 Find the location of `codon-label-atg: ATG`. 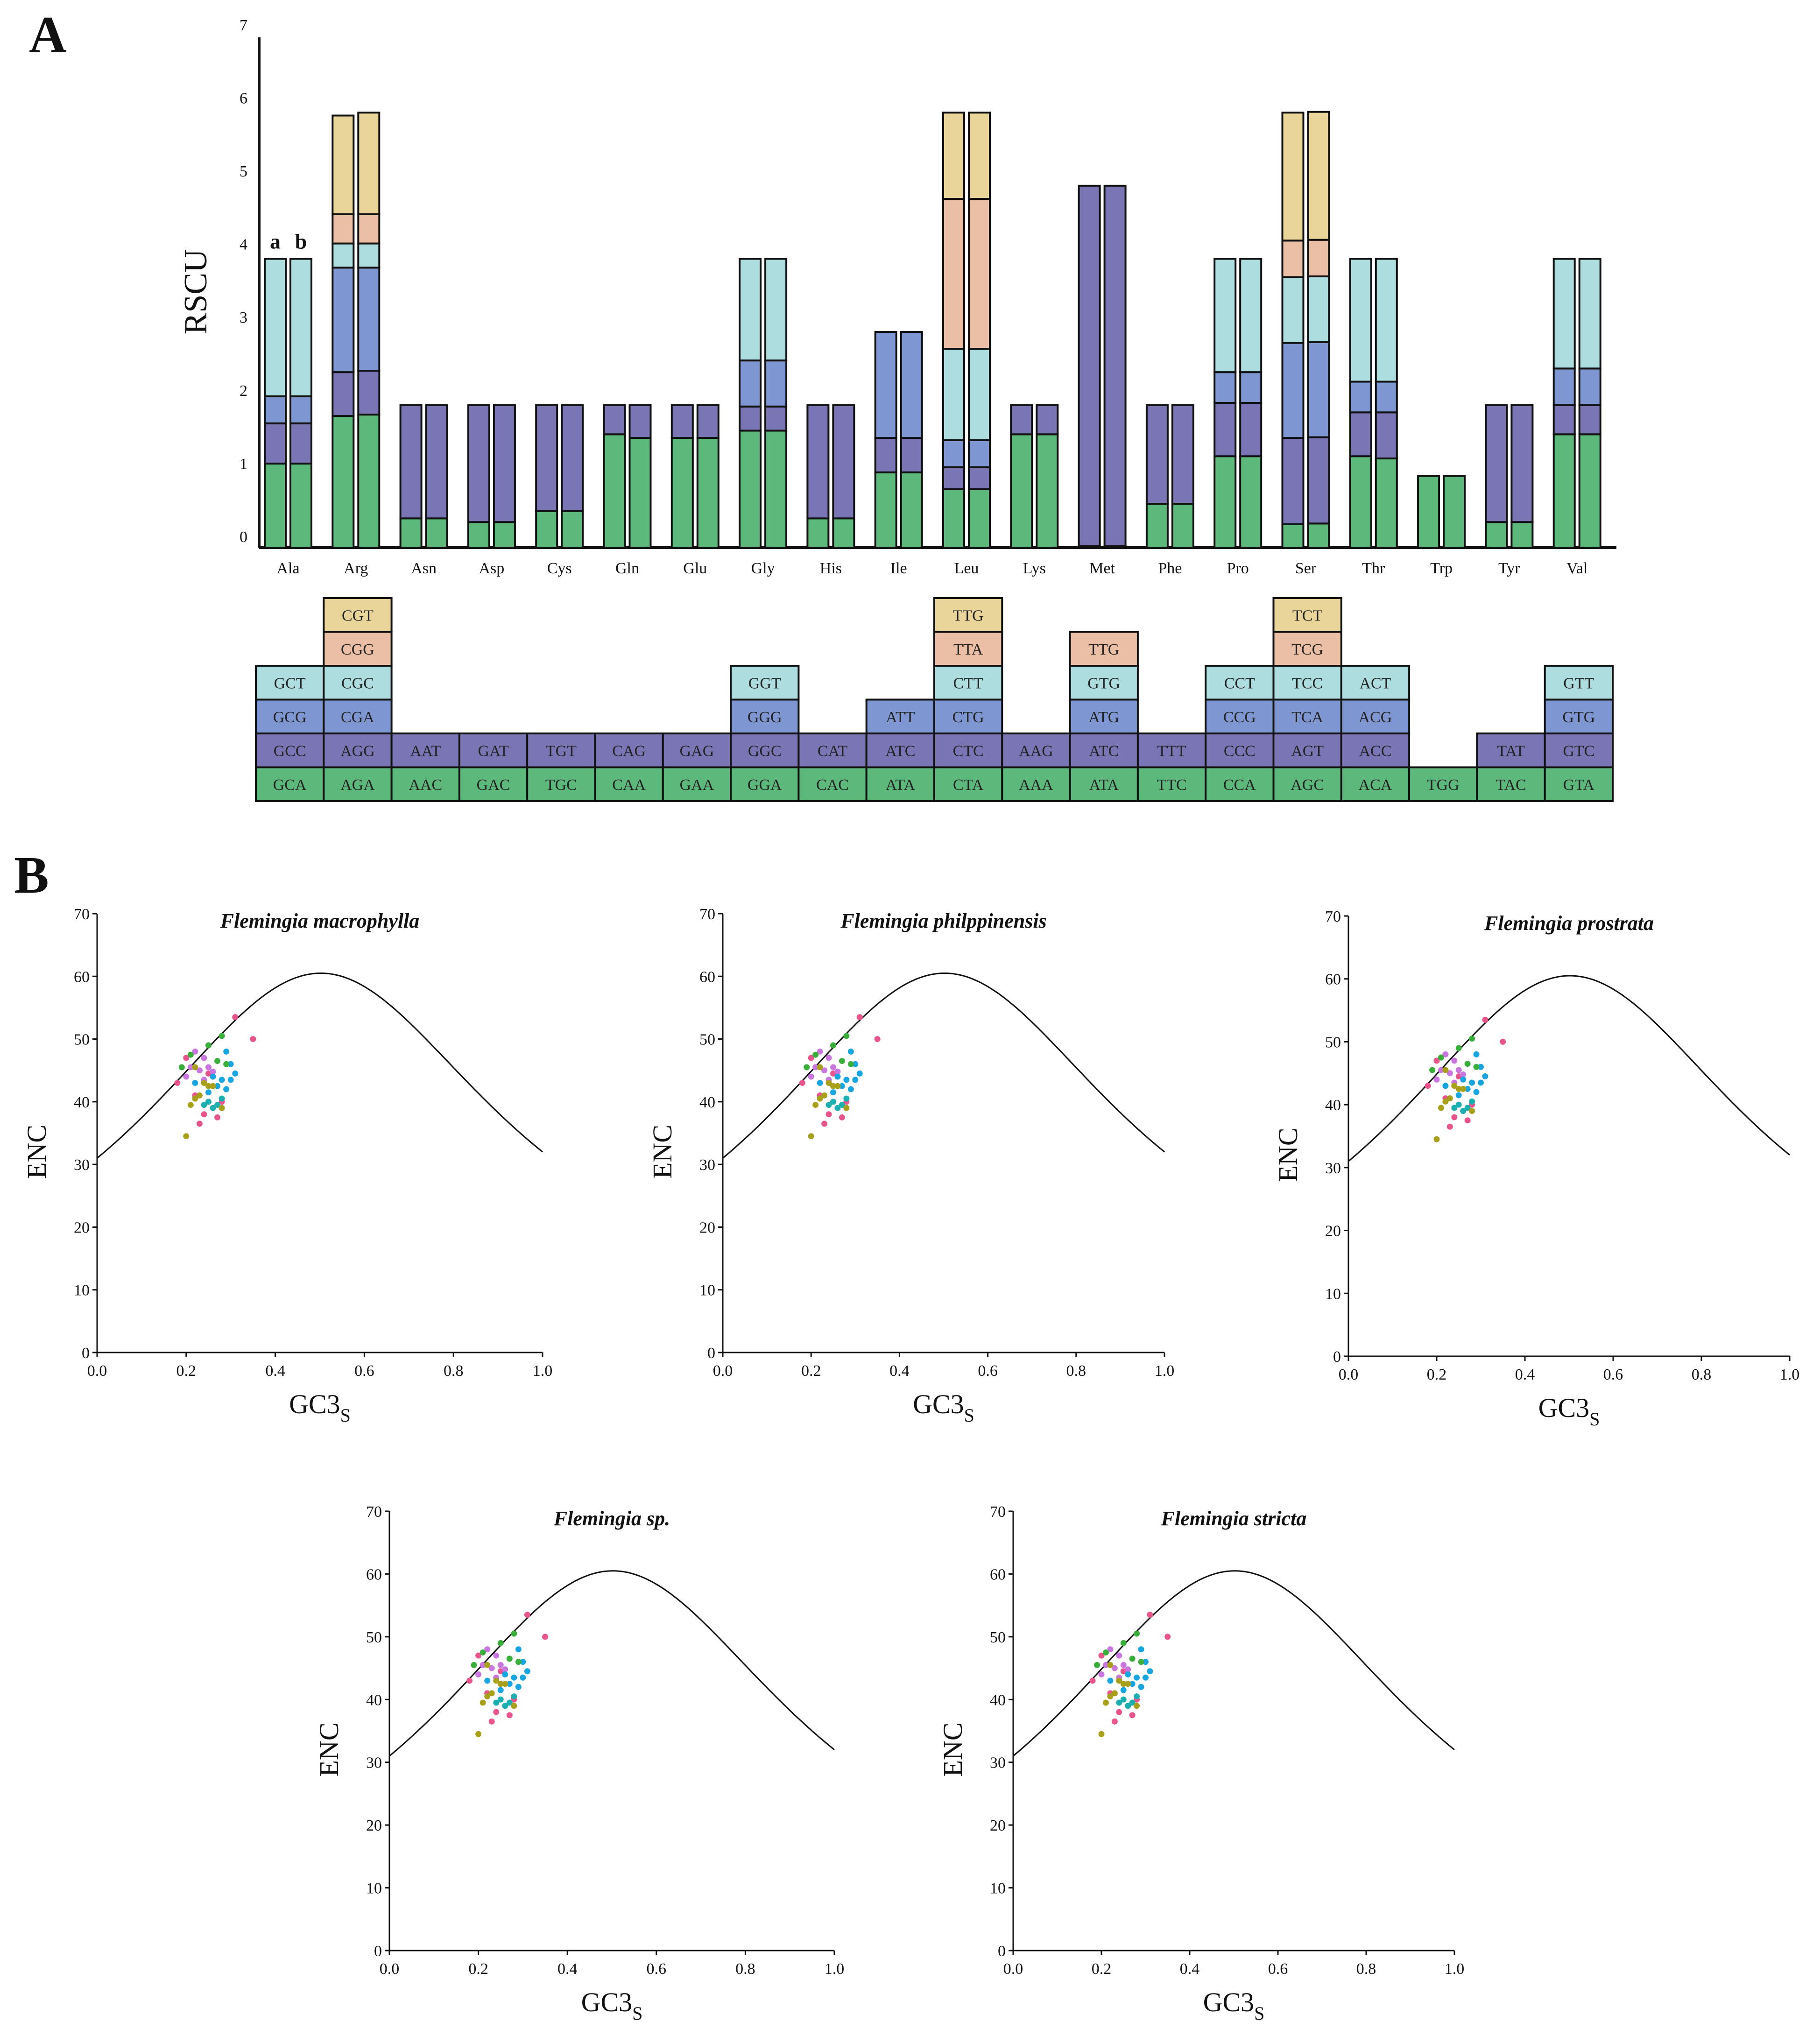

codon-label-atg: ATG is located at coordinates (1103, 718).